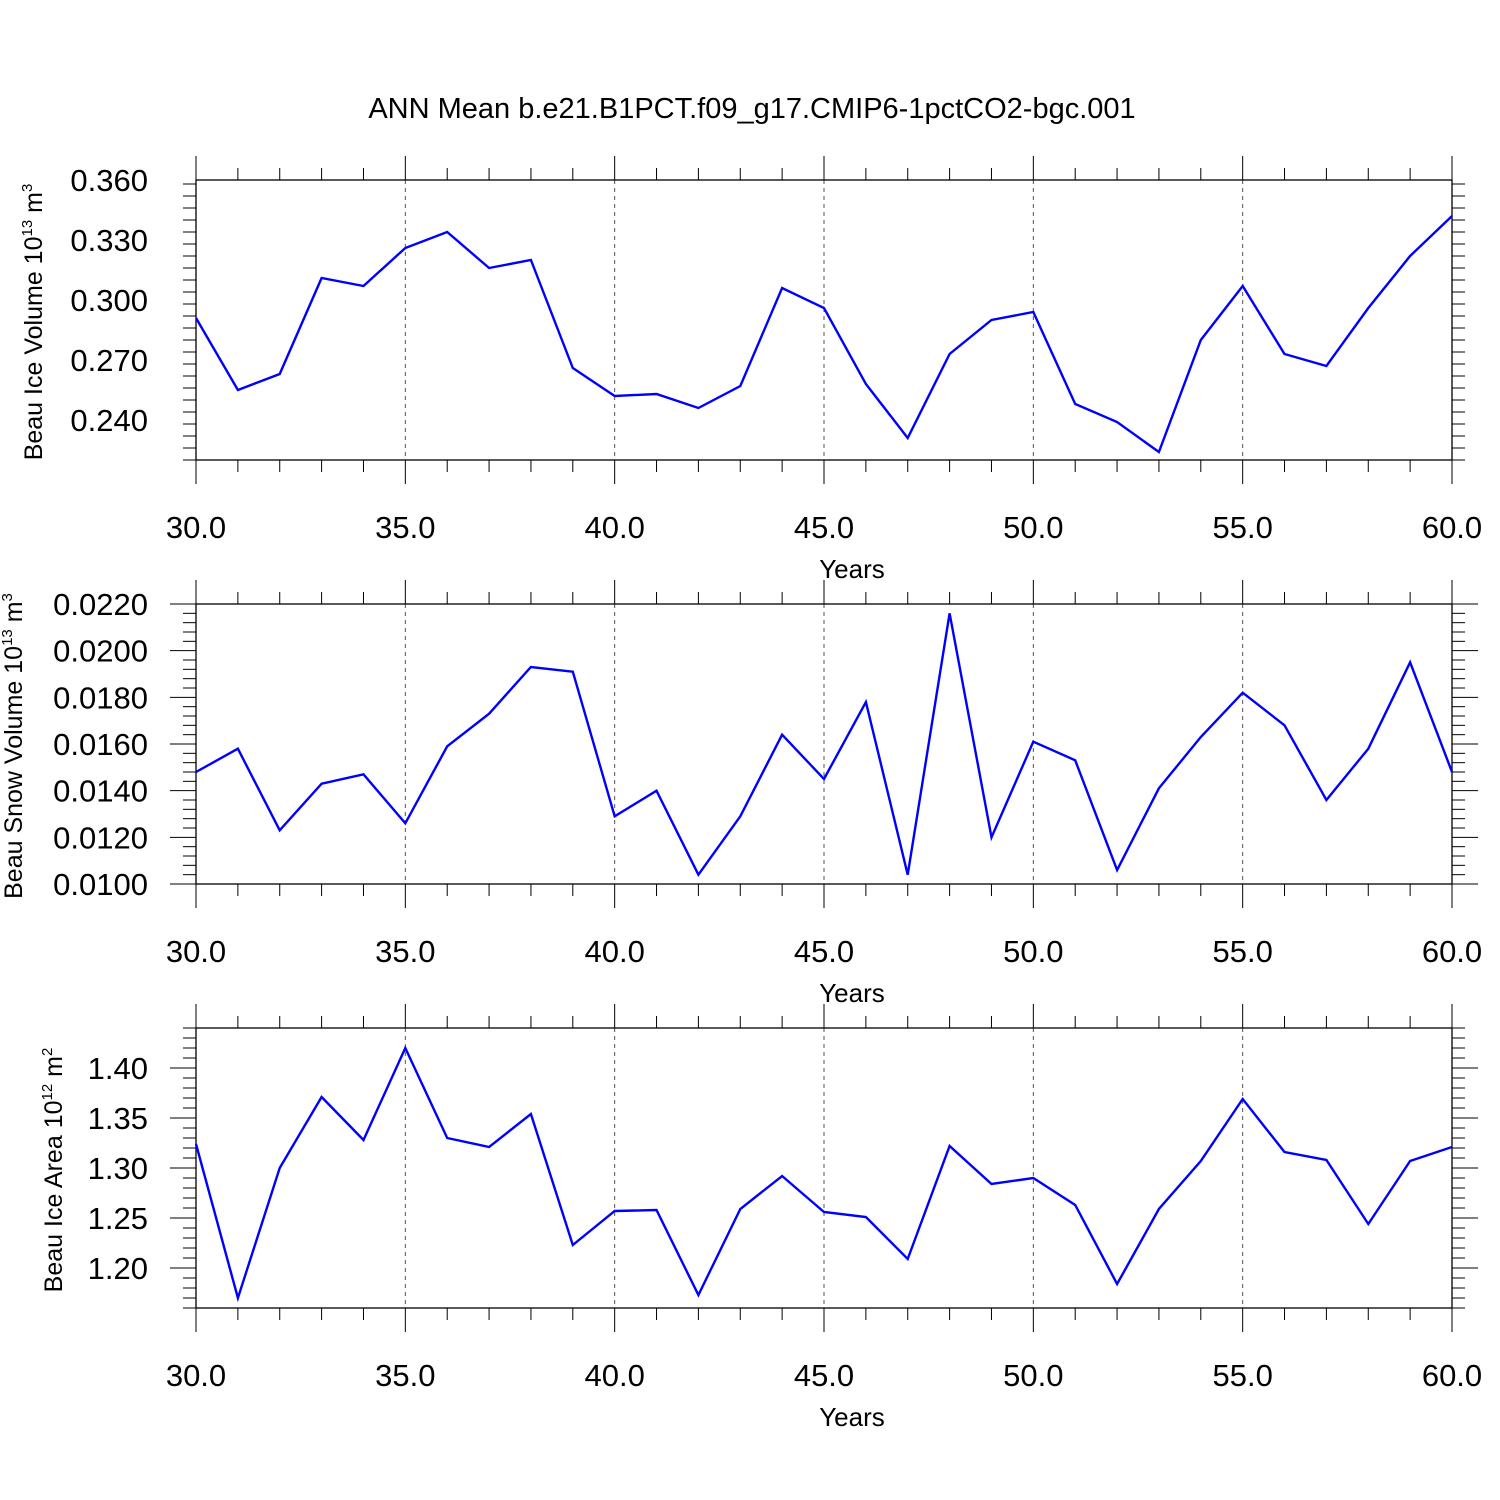  What do you see at coordinates (109, 420) in the screenshot?
I see `y-tick-label: 0.240` at bounding box center [109, 420].